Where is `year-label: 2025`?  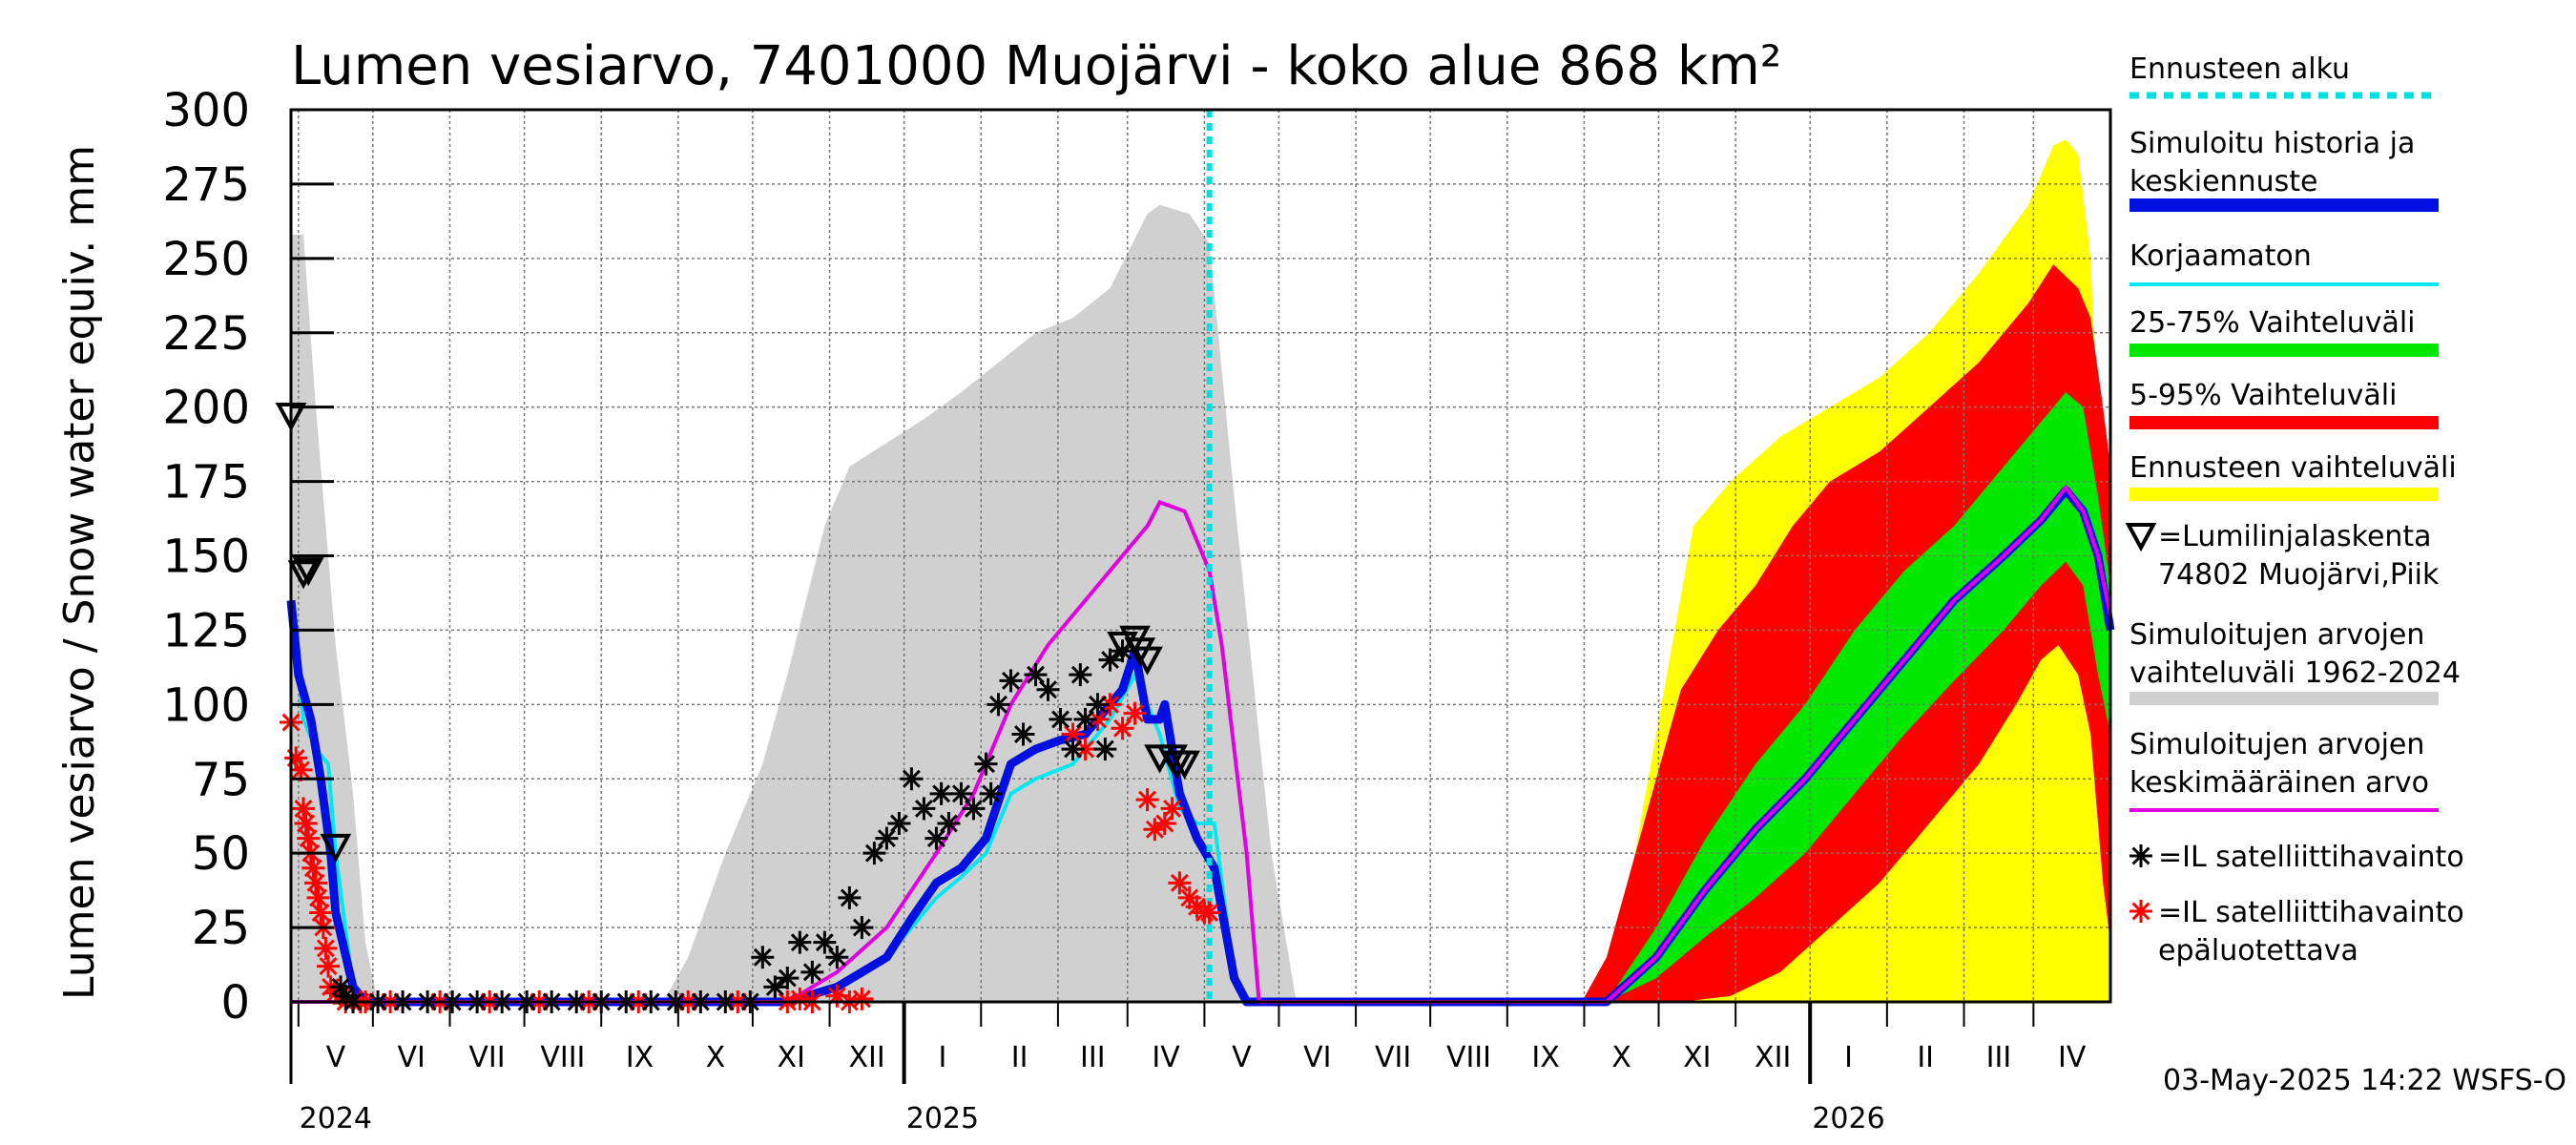 year-label: 2025 is located at coordinates (942, 1118).